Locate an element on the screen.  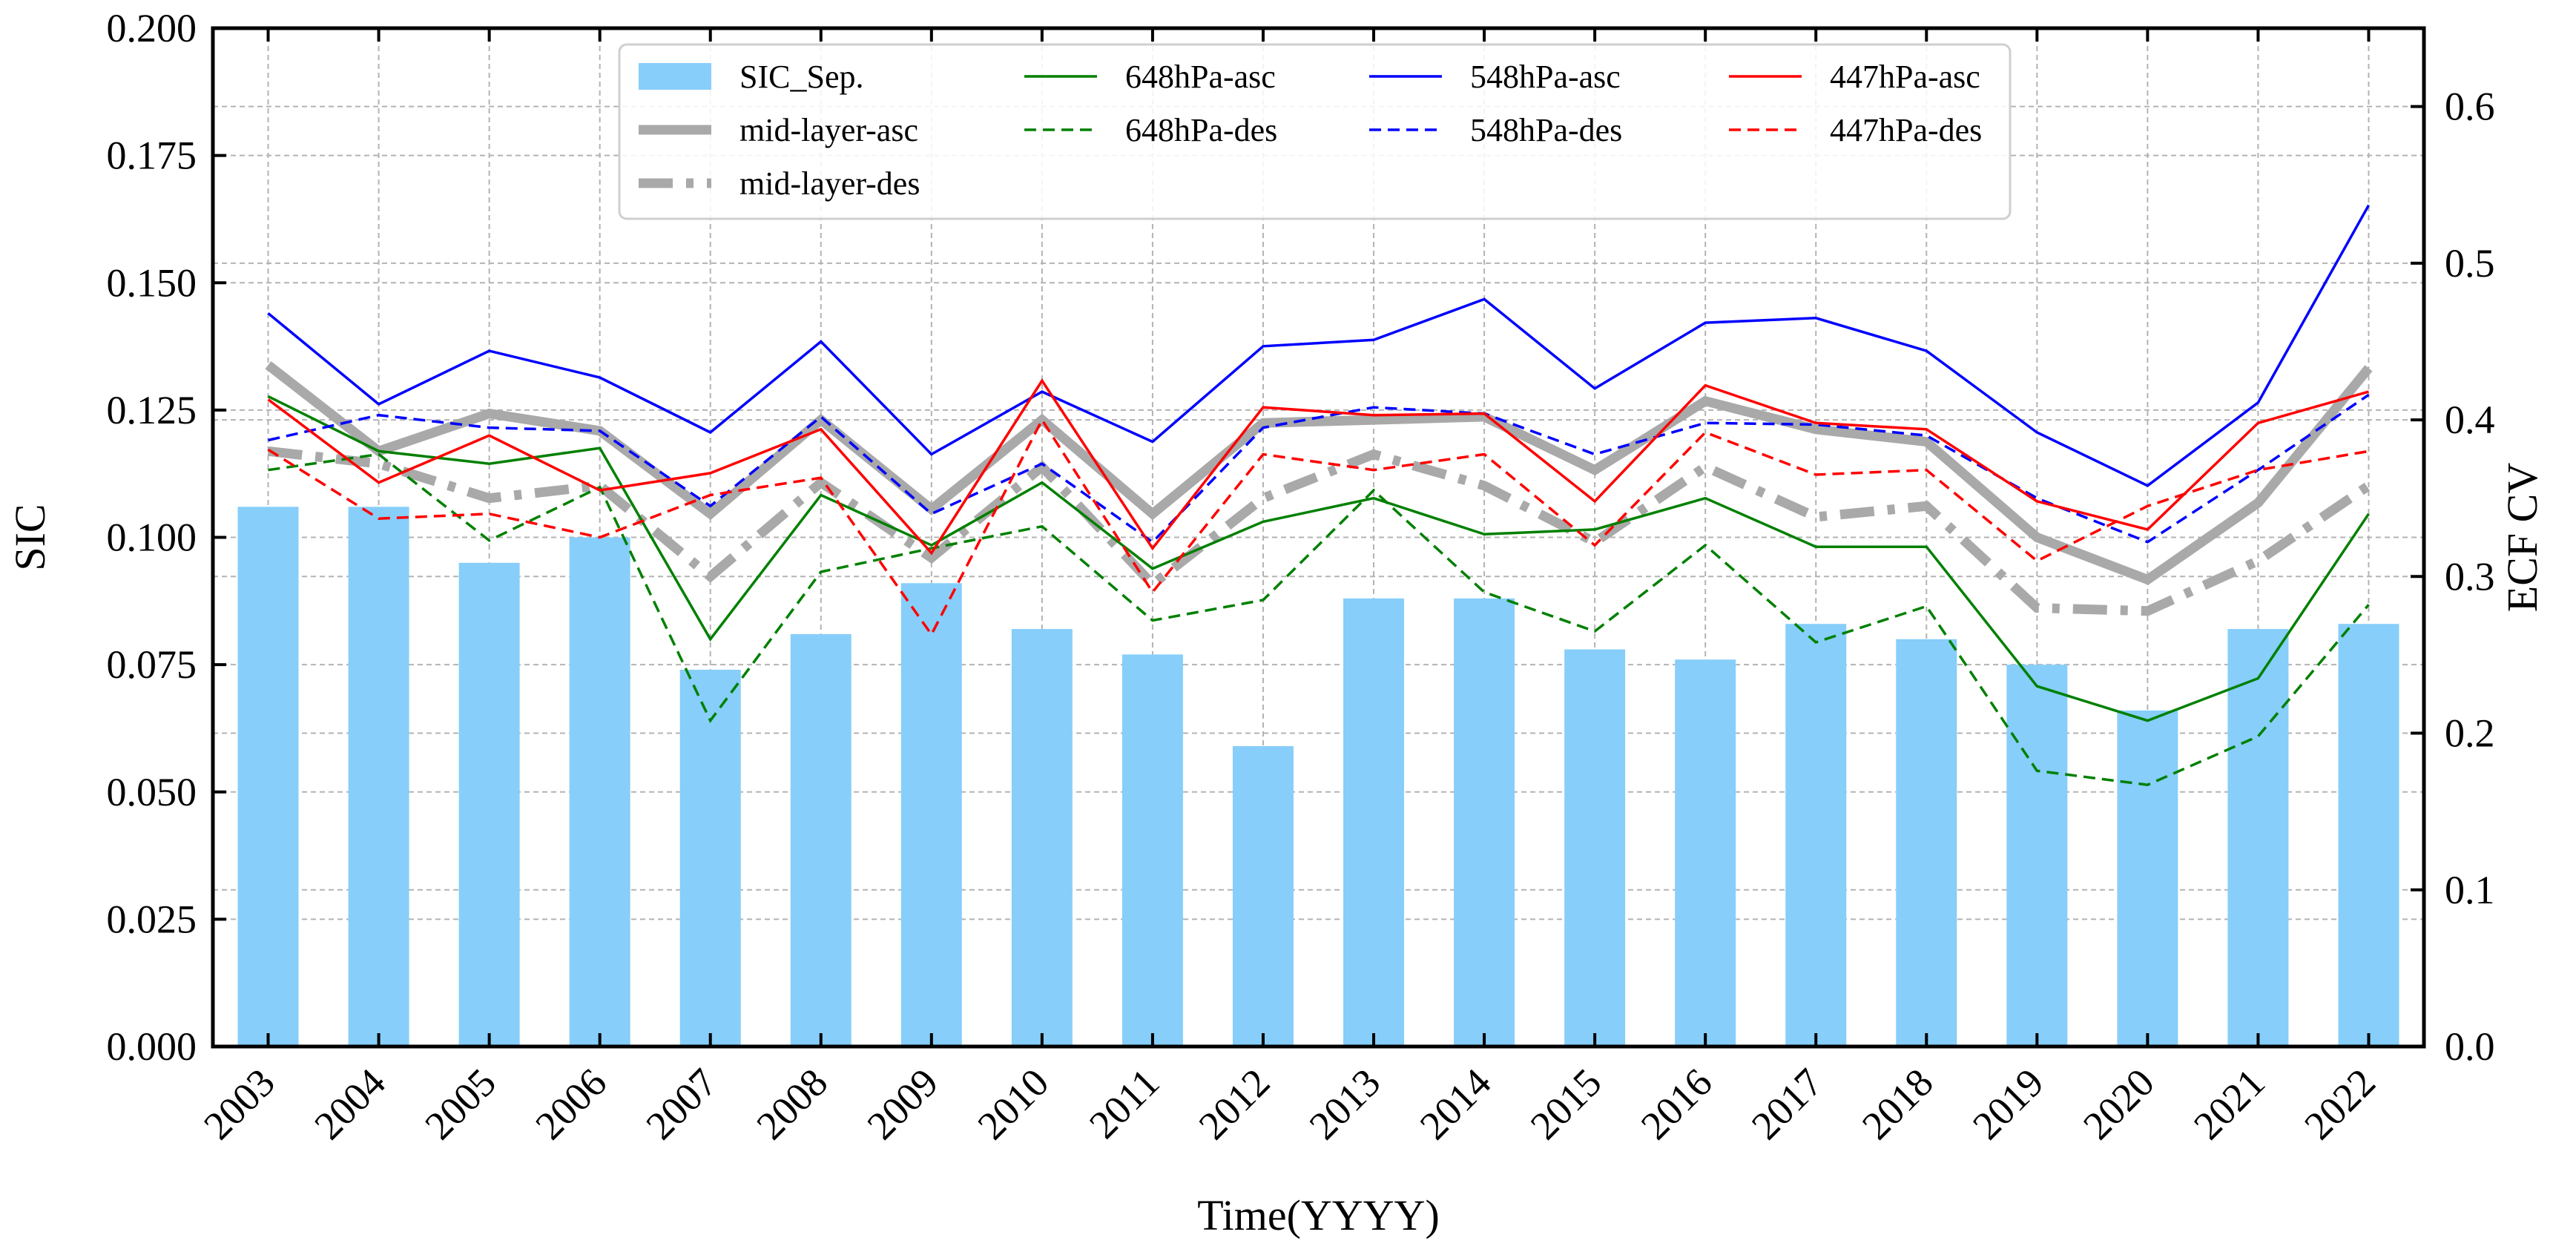
bar-2020 is located at coordinates (2148, 878).